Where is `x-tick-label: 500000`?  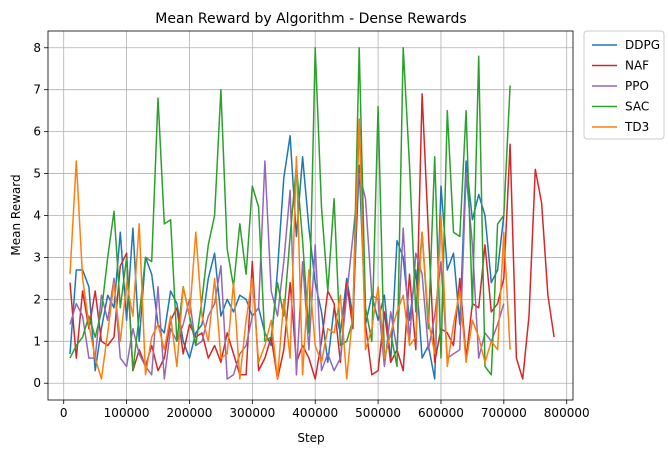 x-tick-label: 500000 is located at coordinates (378, 413).